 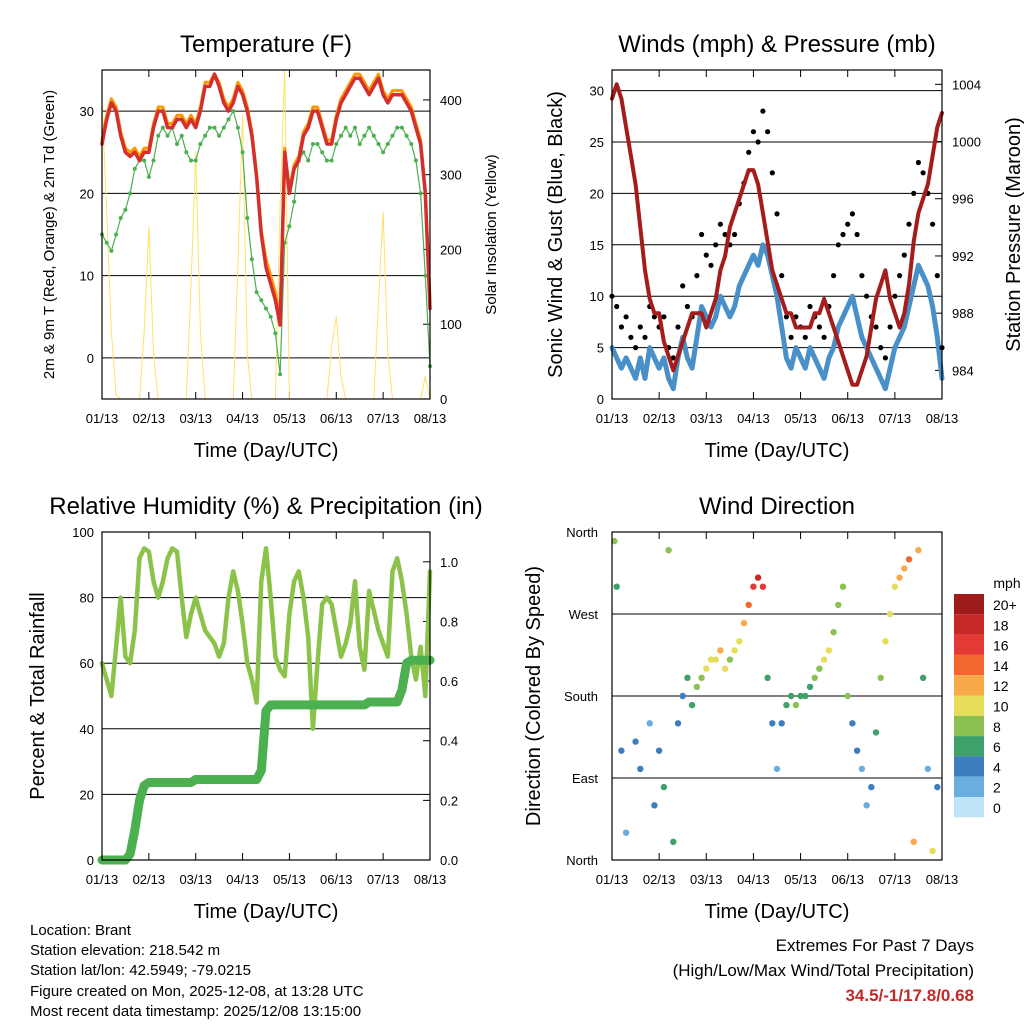 What do you see at coordinates (585, 778) in the screenshot?
I see `direction-ytick-label: East` at bounding box center [585, 778].